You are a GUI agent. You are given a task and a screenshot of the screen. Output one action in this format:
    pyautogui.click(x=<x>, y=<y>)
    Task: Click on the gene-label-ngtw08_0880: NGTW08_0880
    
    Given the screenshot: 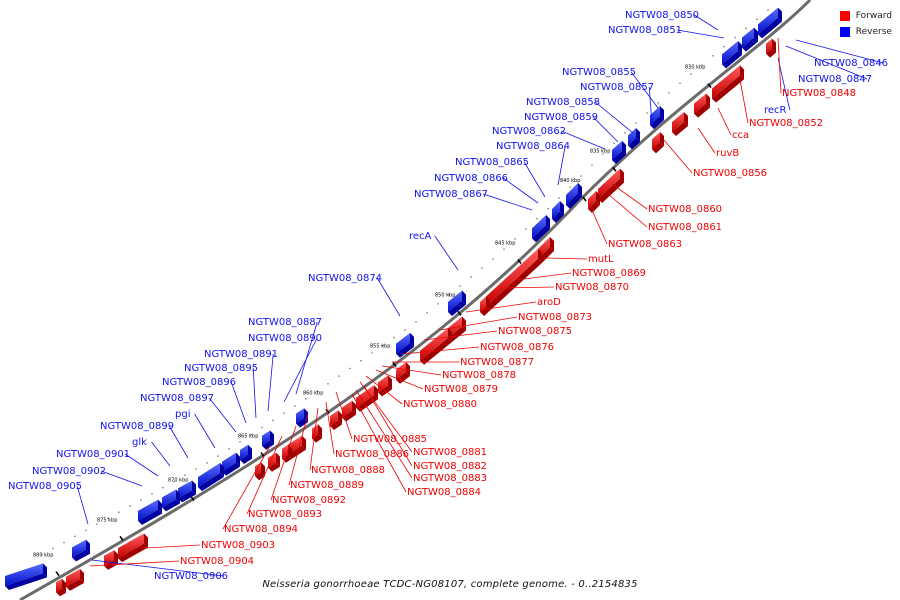 What is the action you would take?
    pyautogui.click(x=440, y=404)
    